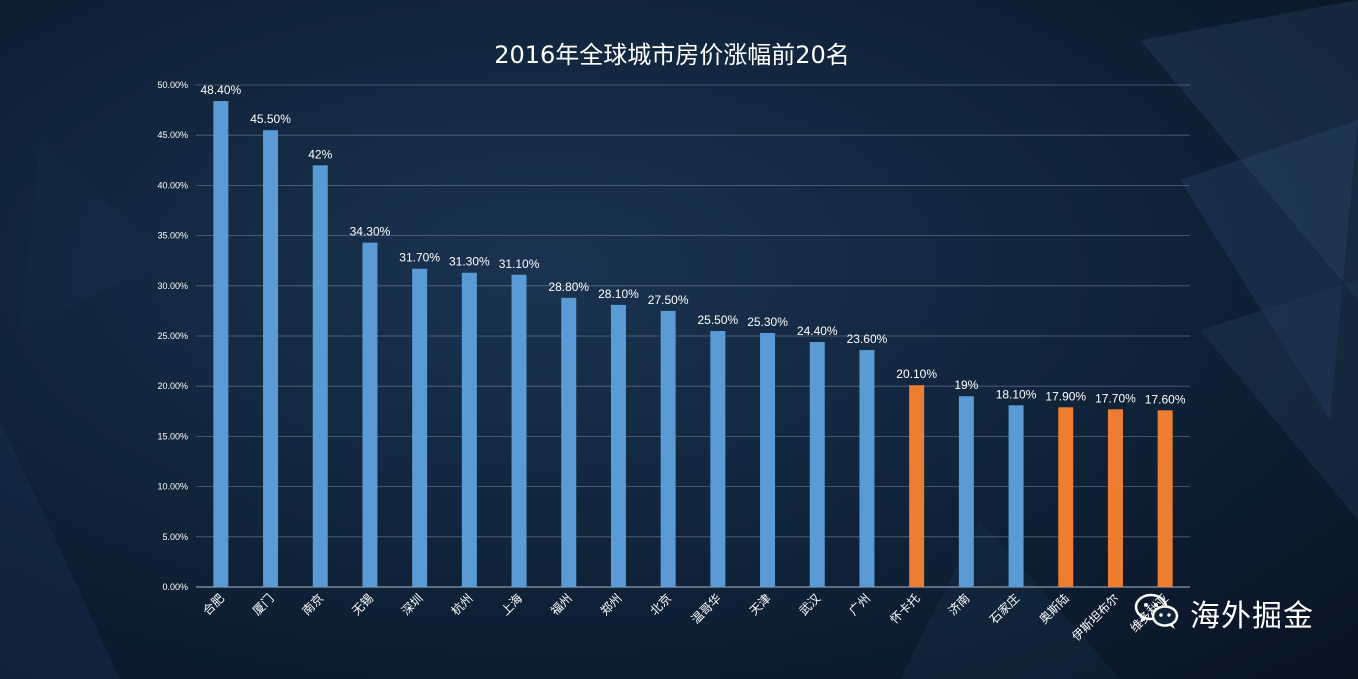  What do you see at coordinates (263, 605) in the screenshot?
I see `x-tick-label: 厦门` at bounding box center [263, 605].